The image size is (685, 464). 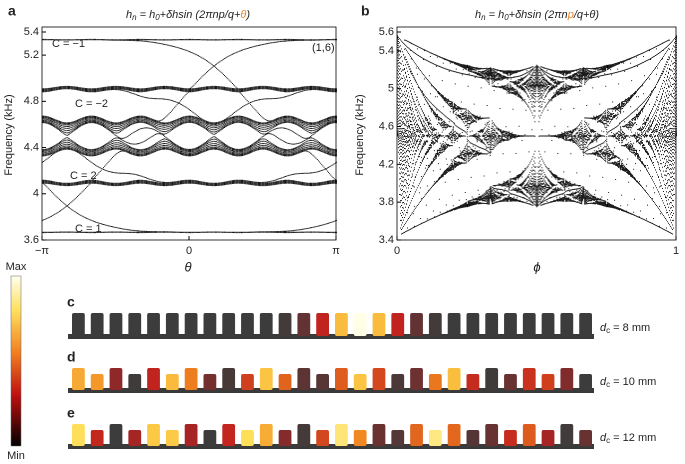 I want to click on y-tick-label: 3.8, so click(x=386, y=202).